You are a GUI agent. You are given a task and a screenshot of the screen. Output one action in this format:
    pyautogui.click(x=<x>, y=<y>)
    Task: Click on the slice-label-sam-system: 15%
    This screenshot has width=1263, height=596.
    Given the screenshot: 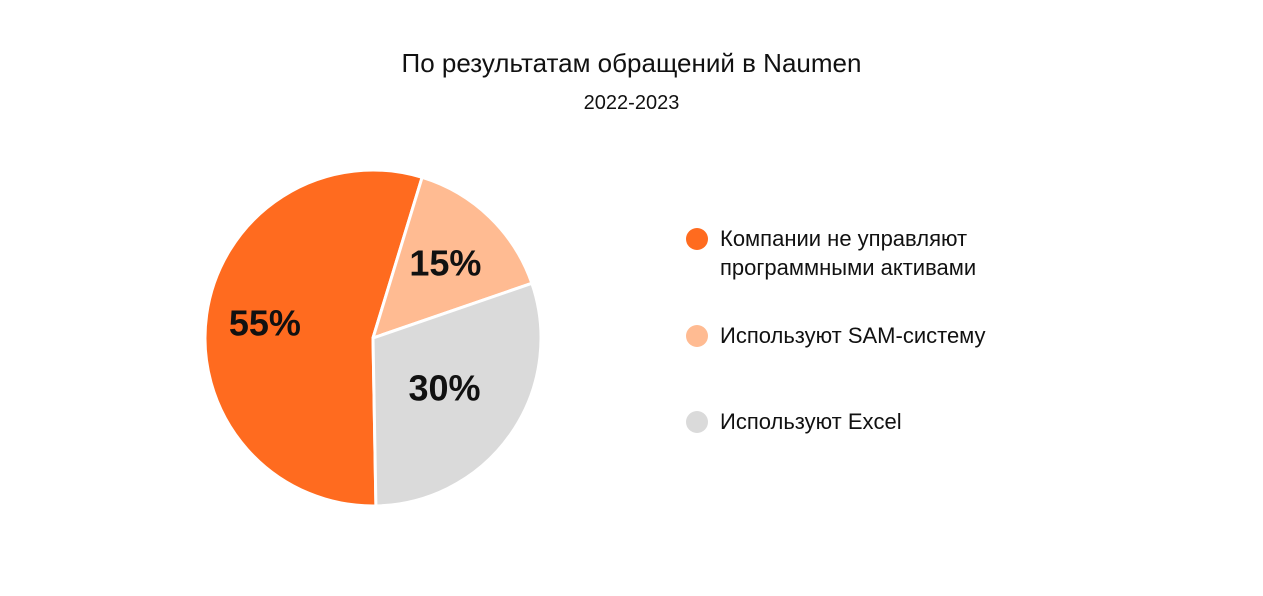 What is the action you would take?
    pyautogui.click(x=445, y=263)
    